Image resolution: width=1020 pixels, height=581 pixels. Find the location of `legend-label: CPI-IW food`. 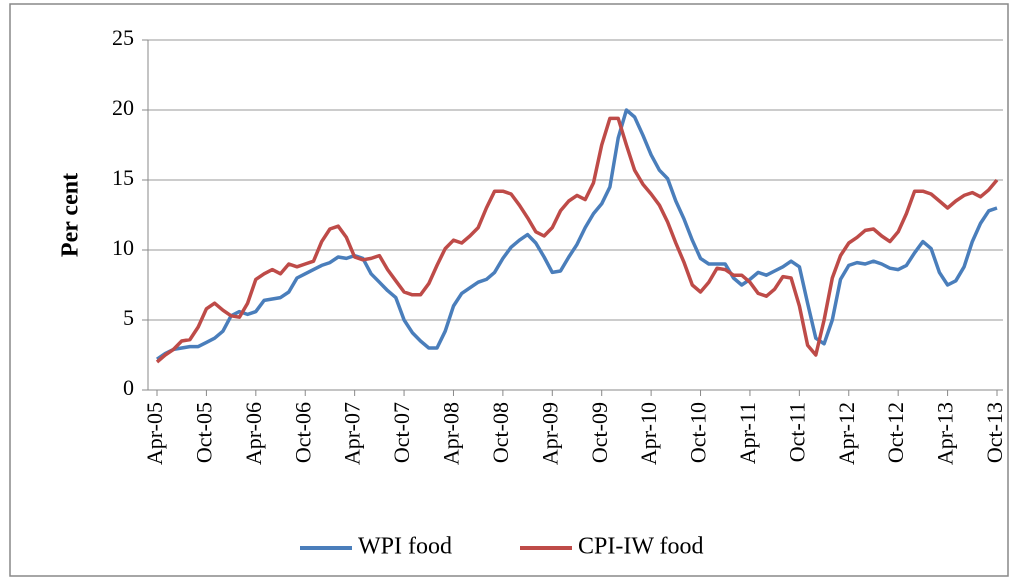

legend-label: CPI-IW food is located at coordinates (641, 547).